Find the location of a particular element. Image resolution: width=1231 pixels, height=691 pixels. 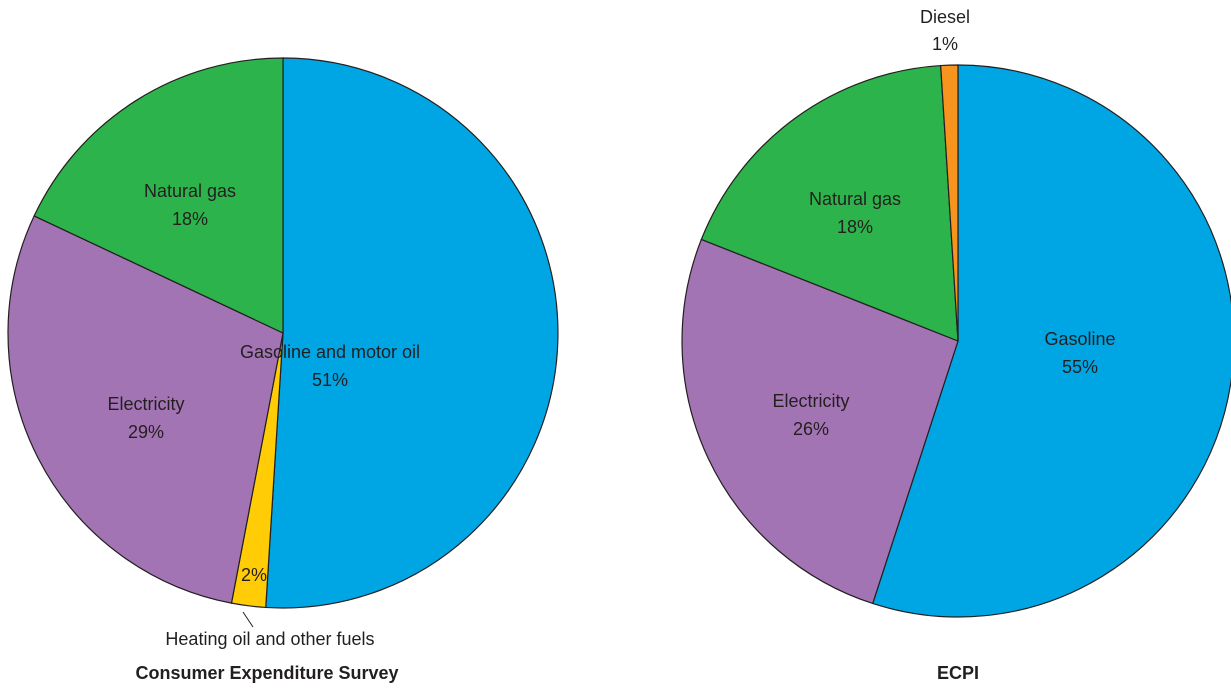

chart-title-consumer-expenditure: Consumer Expenditure Survey is located at coordinates (266, 673).